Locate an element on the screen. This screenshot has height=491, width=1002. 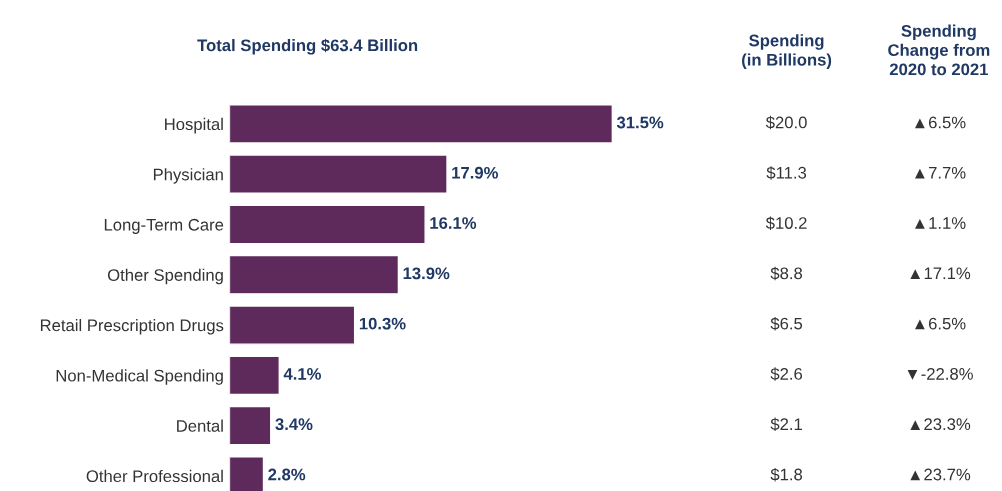
text: $10.2 is located at coordinates (786, 223).